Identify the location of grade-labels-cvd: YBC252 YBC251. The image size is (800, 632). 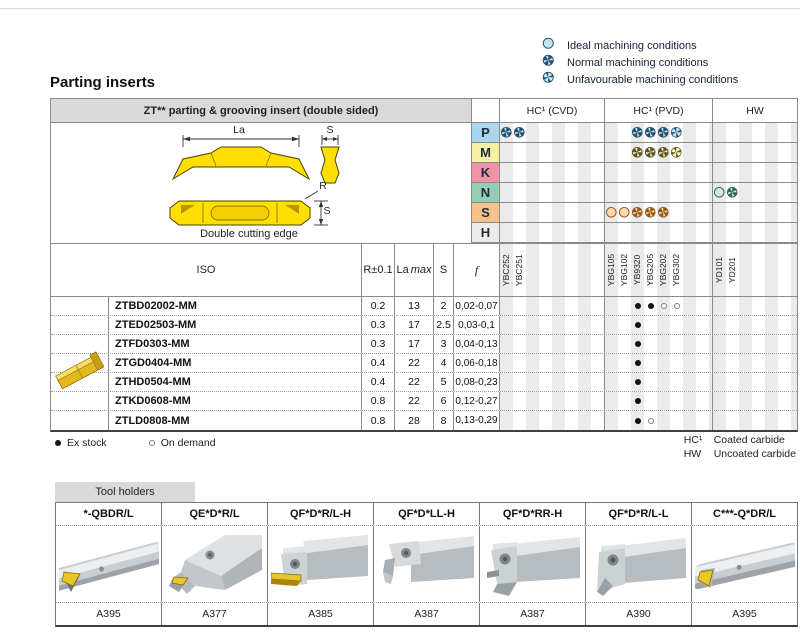
(551, 270).